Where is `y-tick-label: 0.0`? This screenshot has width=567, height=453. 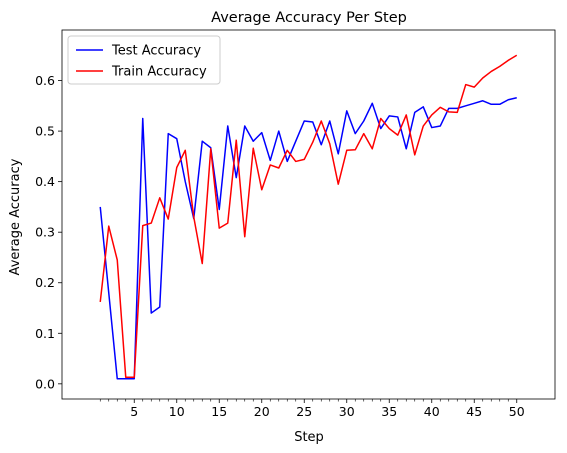 y-tick-label: 0.0 is located at coordinates (45, 383).